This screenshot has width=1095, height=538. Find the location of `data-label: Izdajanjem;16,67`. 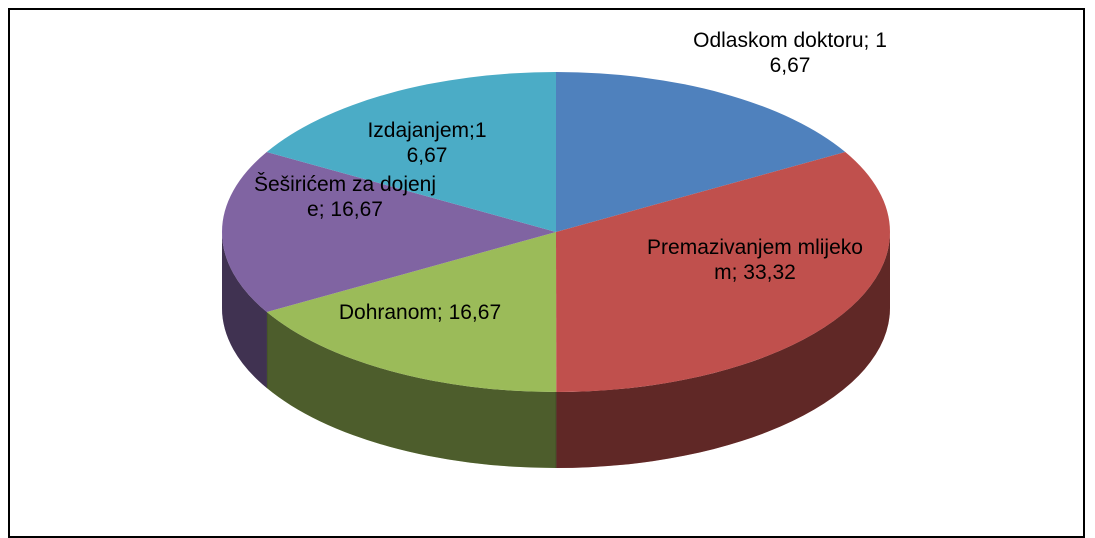

data-label: Izdajanjem;16,67 is located at coordinates (427, 143).